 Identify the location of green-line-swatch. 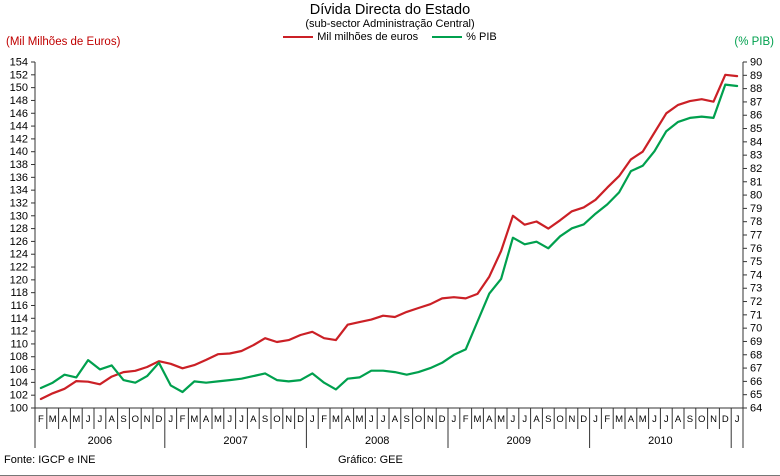
(447, 37).